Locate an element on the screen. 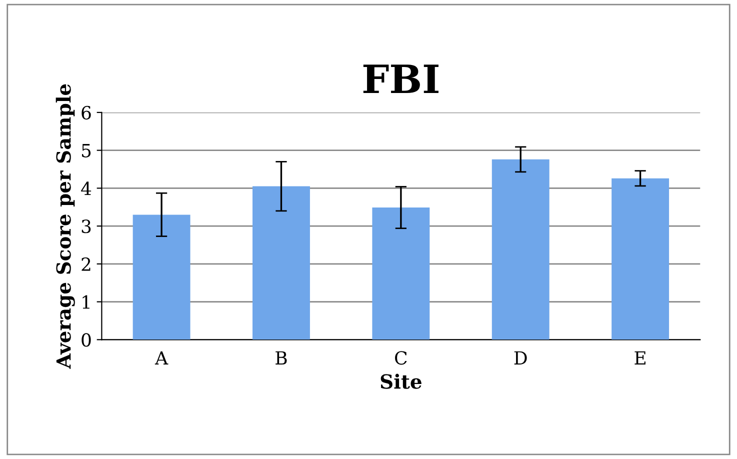 This screenshot has height=459, width=737. y-tick-label: 3 is located at coordinates (86, 227).